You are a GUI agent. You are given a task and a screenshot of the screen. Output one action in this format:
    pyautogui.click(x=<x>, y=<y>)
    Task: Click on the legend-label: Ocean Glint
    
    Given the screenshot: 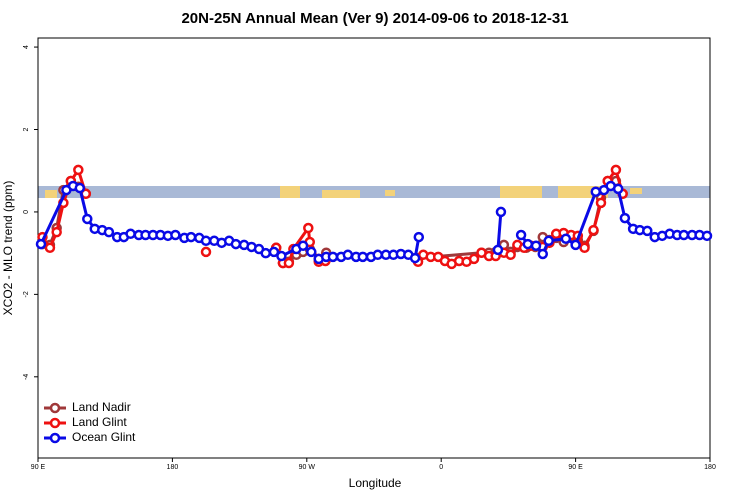 What is the action you would take?
    pyautogui.click(x=104, y=437)
    